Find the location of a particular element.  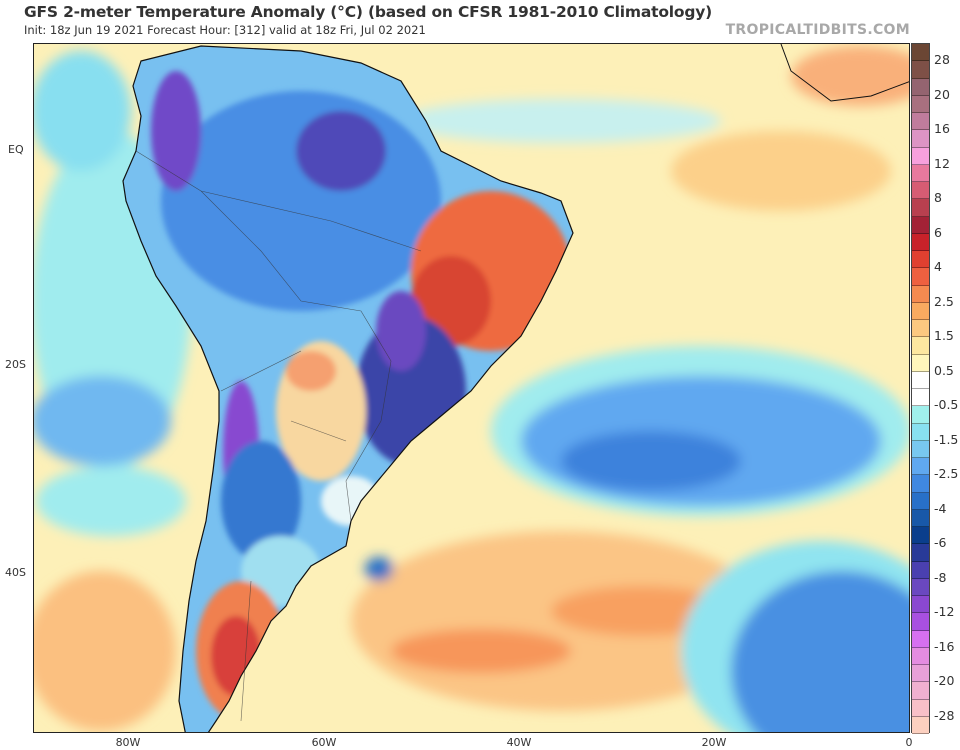

colorbar-label: 6 is located at coordinates (938, 232).